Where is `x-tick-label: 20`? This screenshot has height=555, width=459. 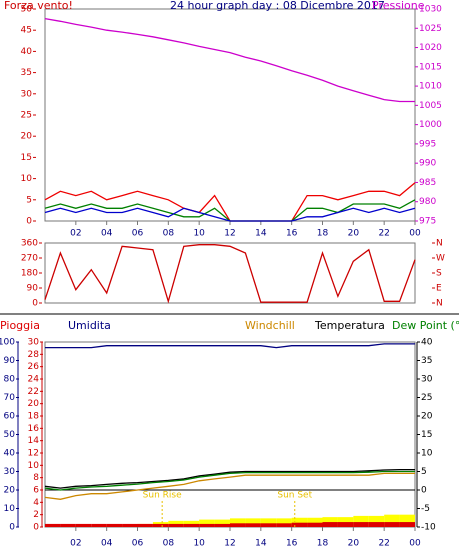
x-tick-label: 20 is located at coordinates (354, 544).